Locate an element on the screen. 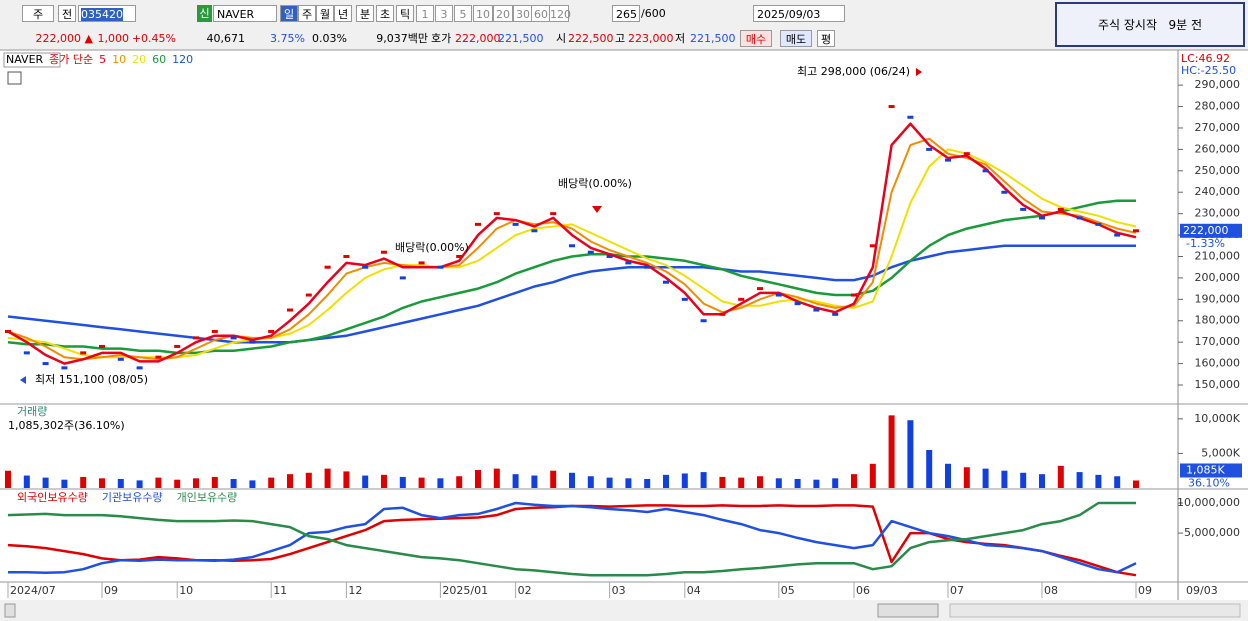 The height and width of the screenshot is (621, 1248). zoom-controls is located at coordinates (1095, 610).